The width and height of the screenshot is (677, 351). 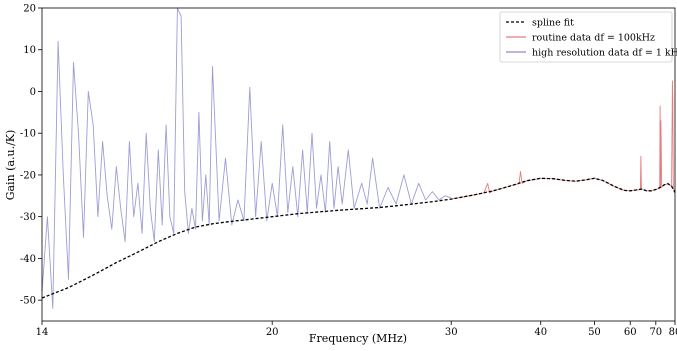 What do you see at coordinates (630, 332) in the screenshot?
I see `x-tick-label: 60` at bounding box center [630, 332].